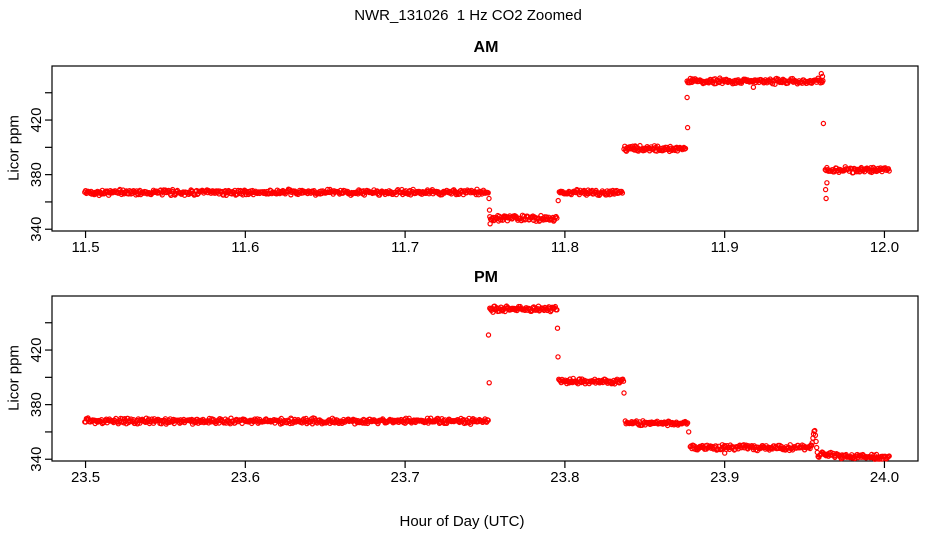 The image size is (936, 540). What do you see at coordinates (486, 47) in the screenshot?
I see `panel-title-am: AM` at bounding box center [486, 47].